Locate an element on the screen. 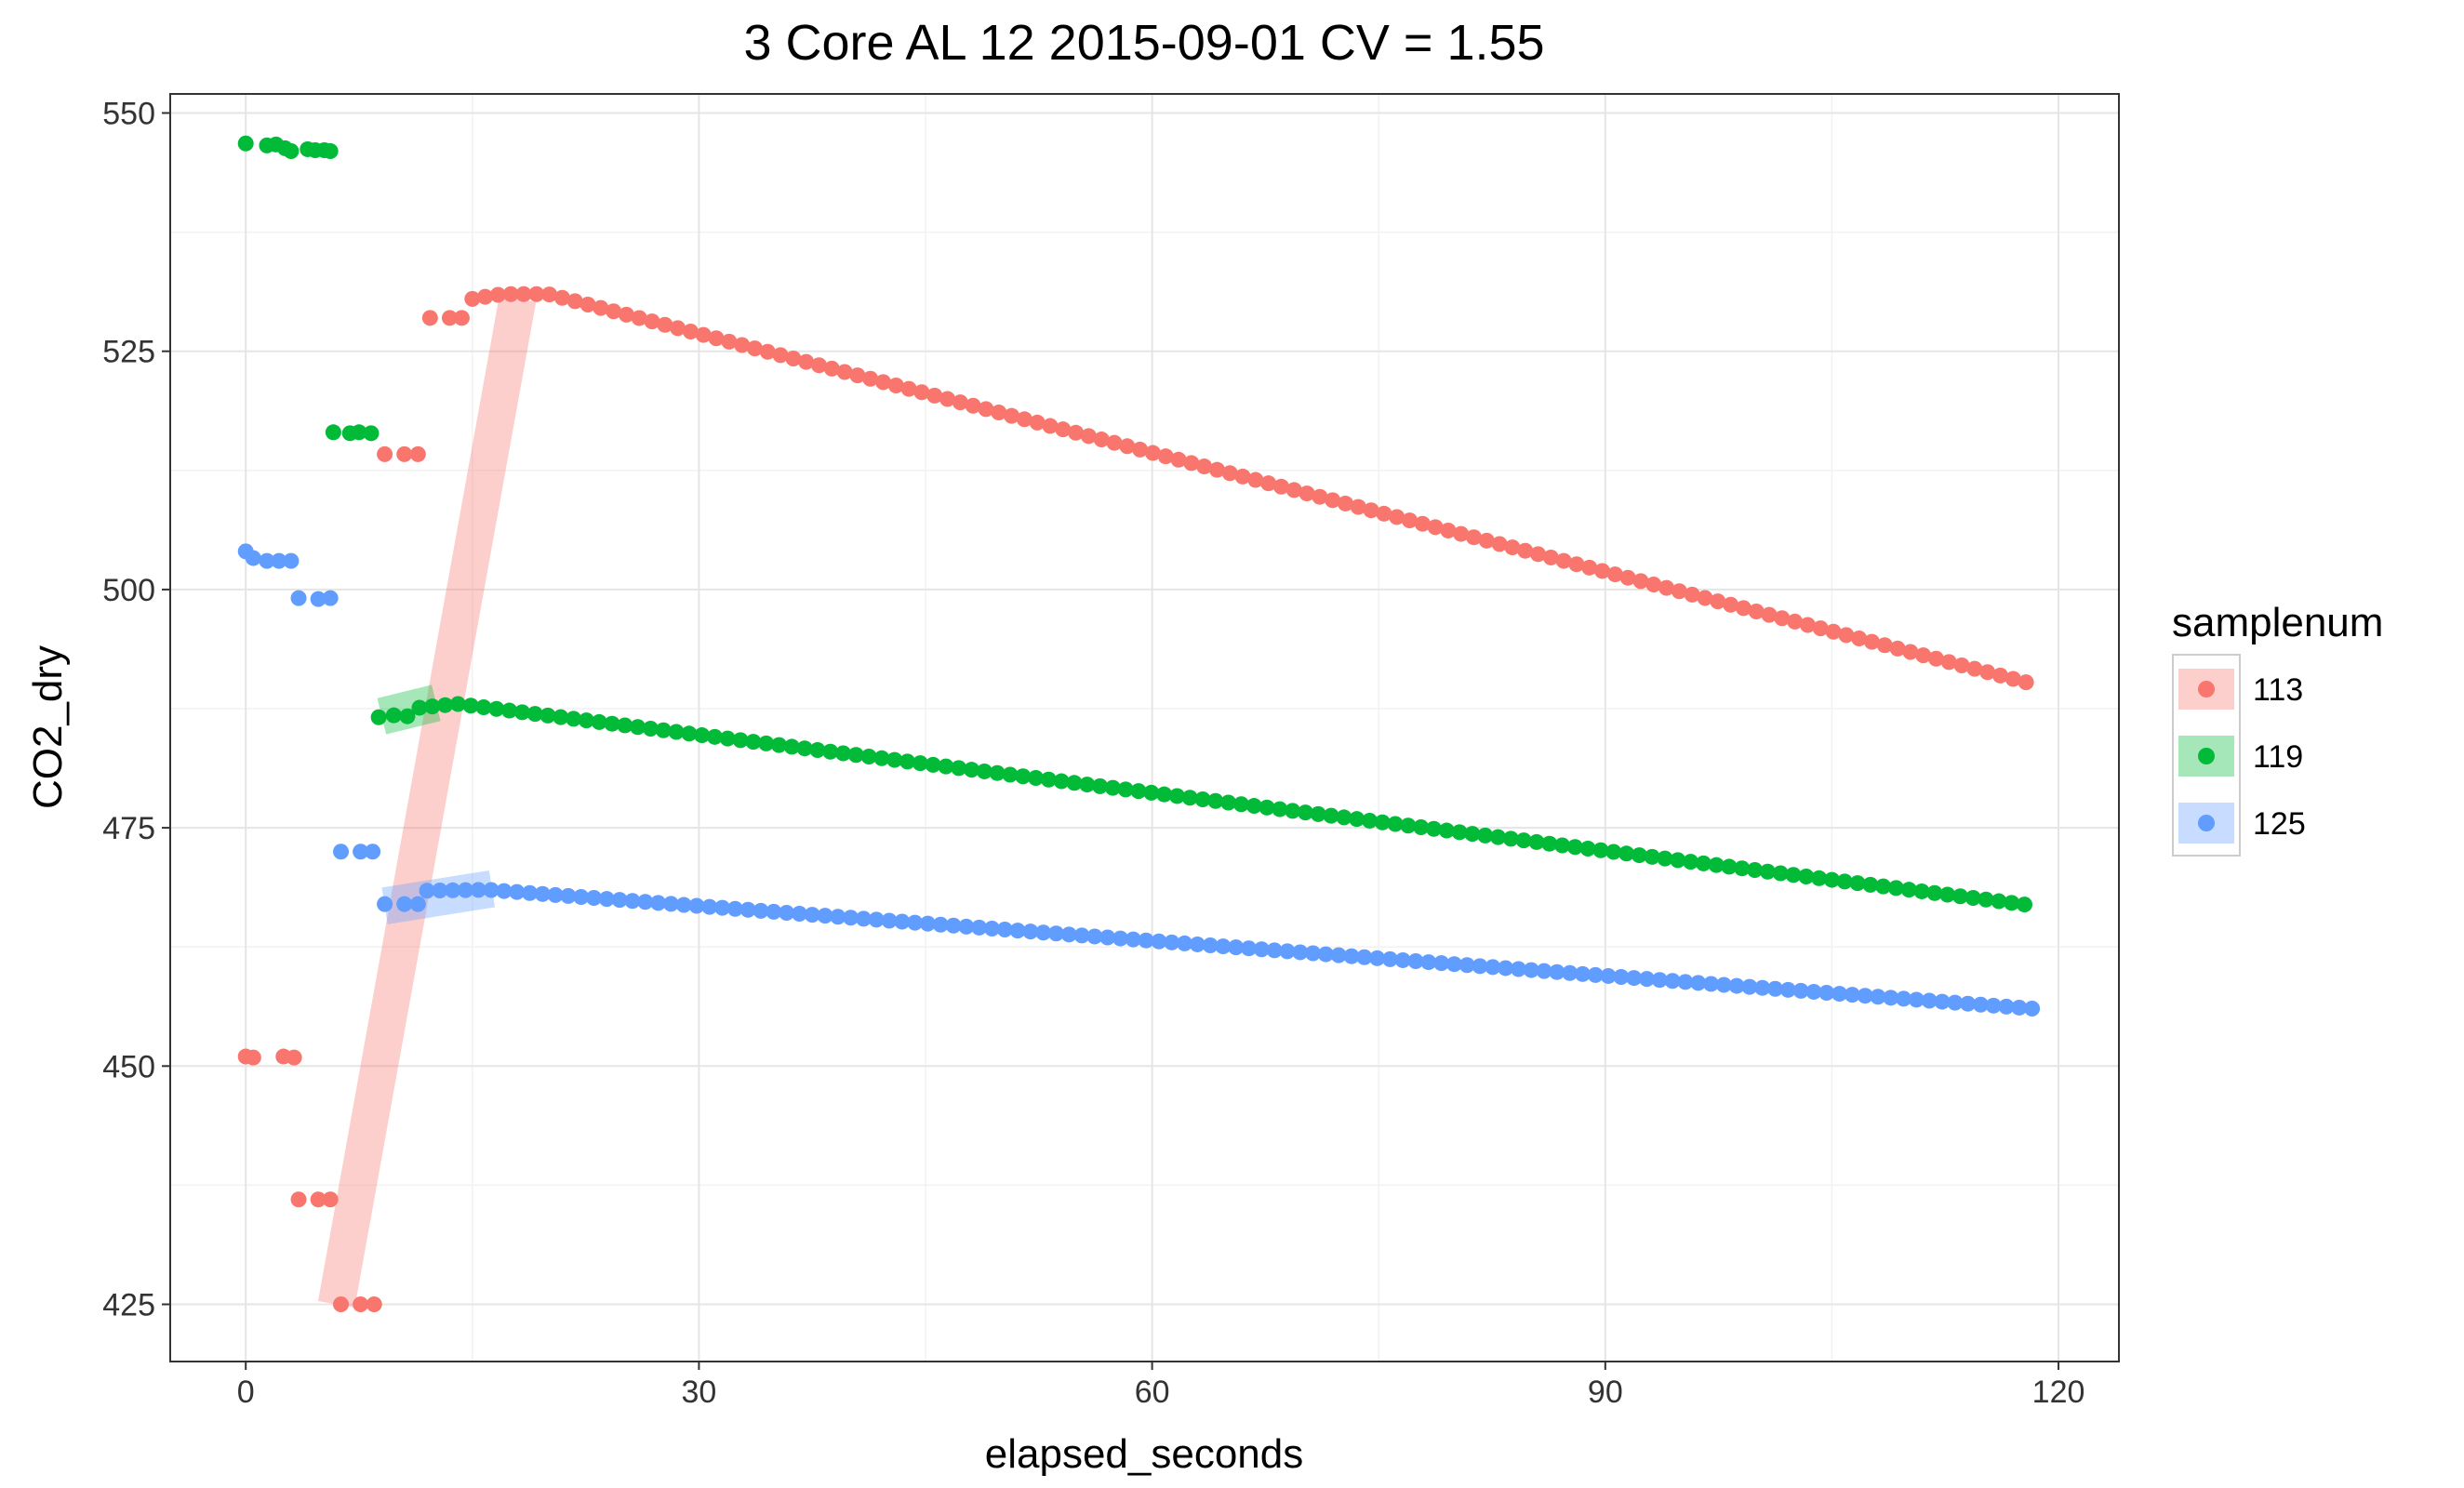  legend: samplenum 113 119 125 is located at coordinates (2277, 728).